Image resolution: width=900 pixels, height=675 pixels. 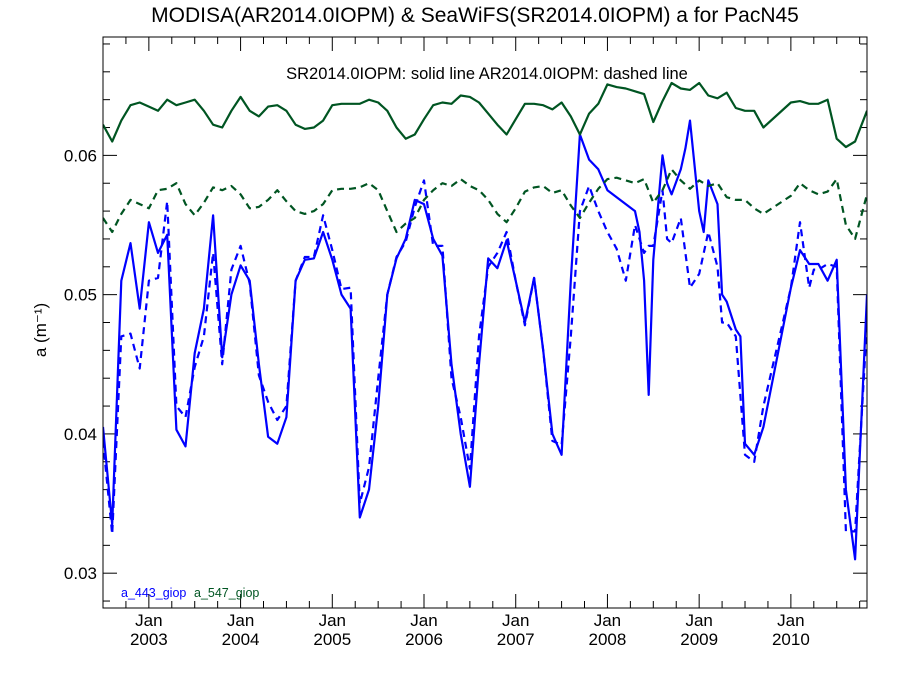 I want to click on series-line-a-547-giop-solid, so click(x=485, y=115).